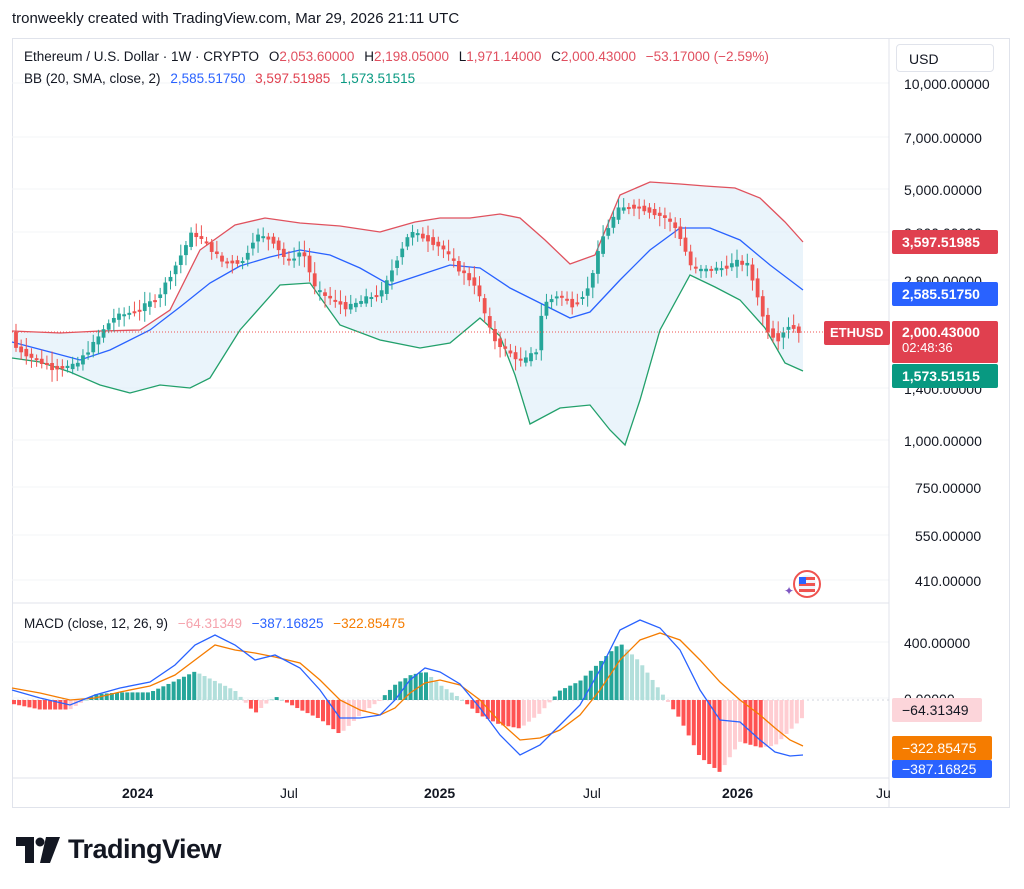 The width and height of the screenshot is (1024, 889). What do you see at coordinates (945, 376) in the screenshot?
I see `bb-lower-badge: 1,573.51515` at bounding box center [945, 376].